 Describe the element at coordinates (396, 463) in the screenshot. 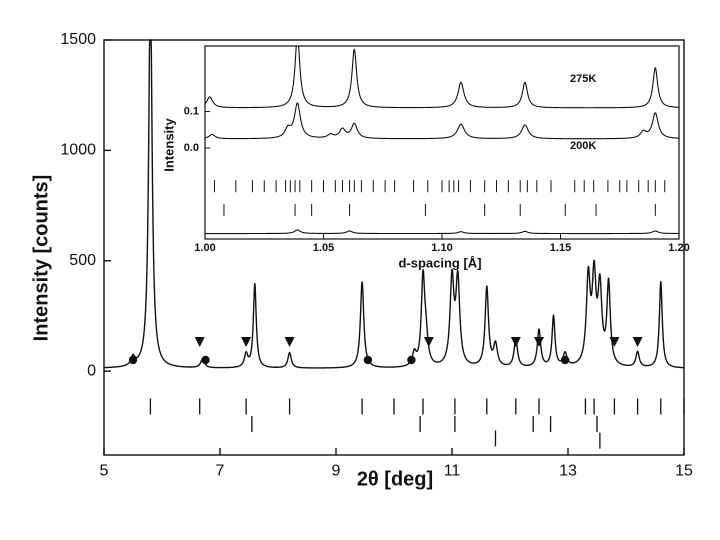

I see `main-x-ticks: 5 7 9 11 13 15` at that location.